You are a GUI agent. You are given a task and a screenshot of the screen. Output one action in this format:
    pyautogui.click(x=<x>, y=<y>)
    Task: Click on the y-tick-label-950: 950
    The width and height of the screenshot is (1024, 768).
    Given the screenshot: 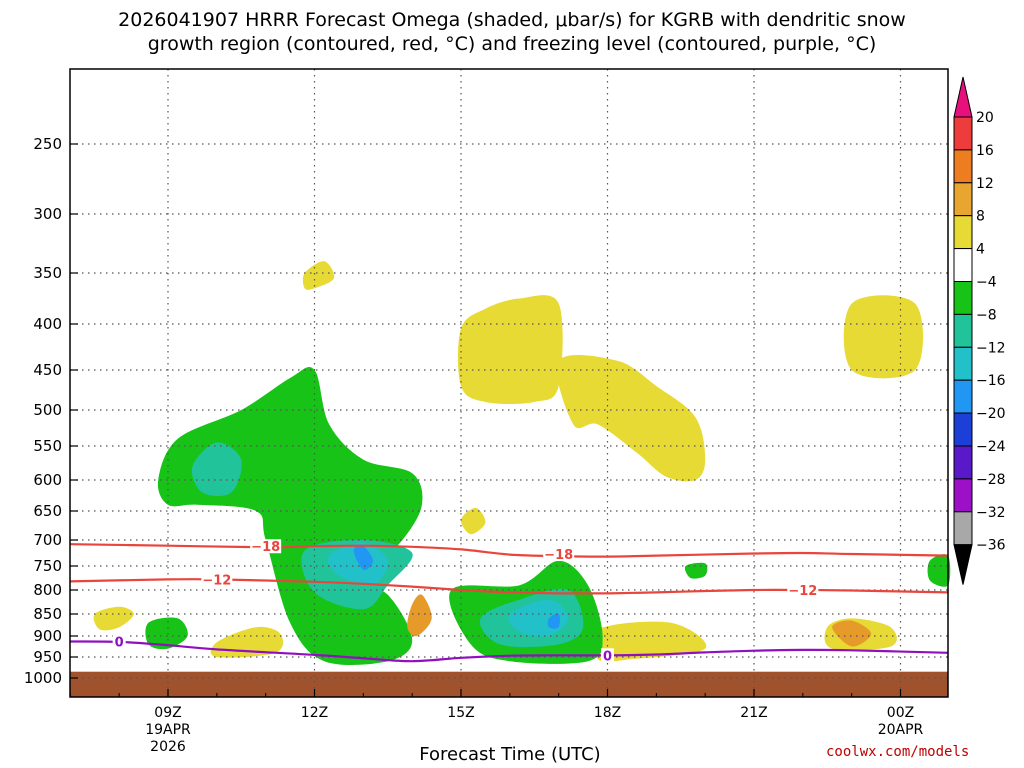 What is the action you would take?
    pyautogui.click(x=47, y=657)
    